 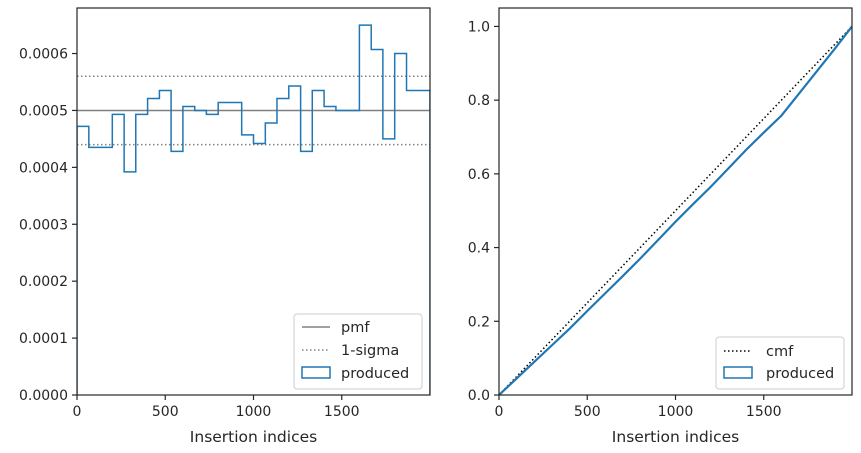 What do you see at coordinates (587, 412) in the screenshot?
I see `right-x-tick-label: 500` at bounding box center [587, 412].